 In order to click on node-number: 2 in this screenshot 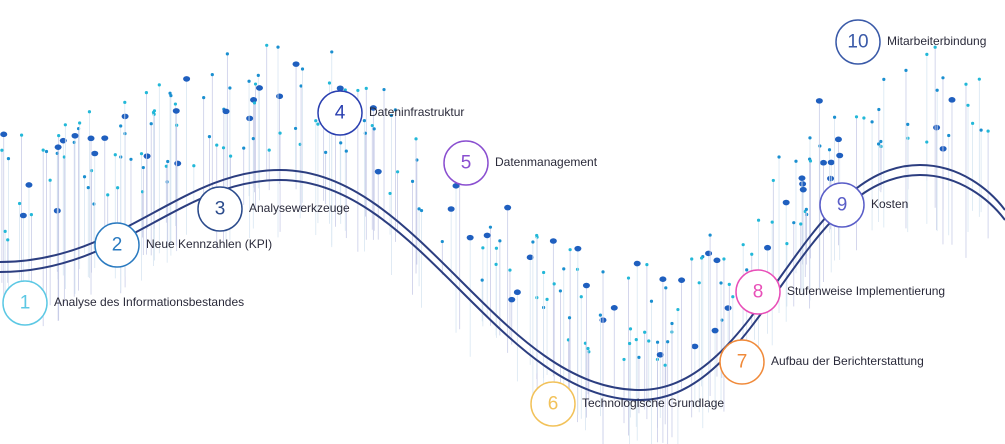, I will do `click(117, 245)`.